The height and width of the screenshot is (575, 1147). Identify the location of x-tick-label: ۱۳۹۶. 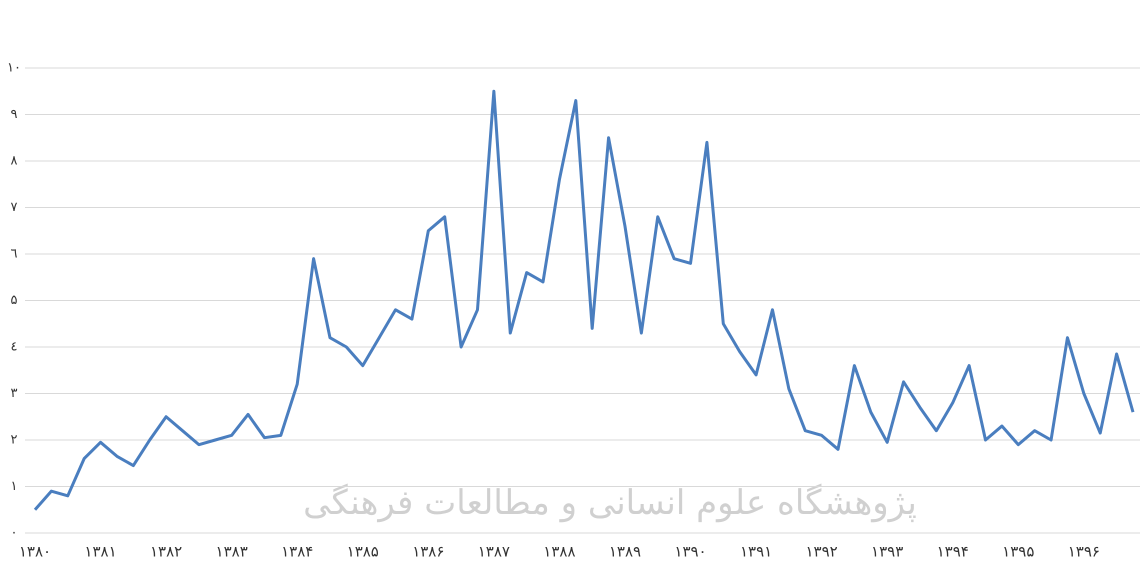
(1084, 552).